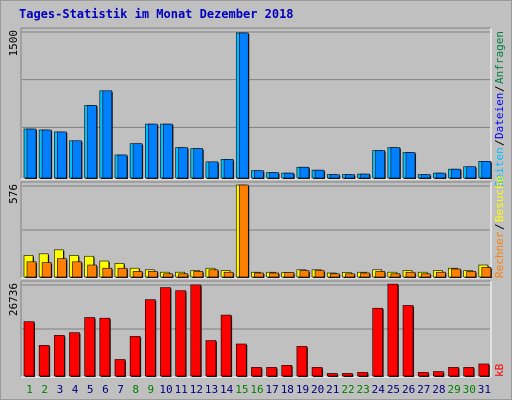 The image size is (512, 400). I want to click on x-tick-label-day-18: 18, so click(287, 389).